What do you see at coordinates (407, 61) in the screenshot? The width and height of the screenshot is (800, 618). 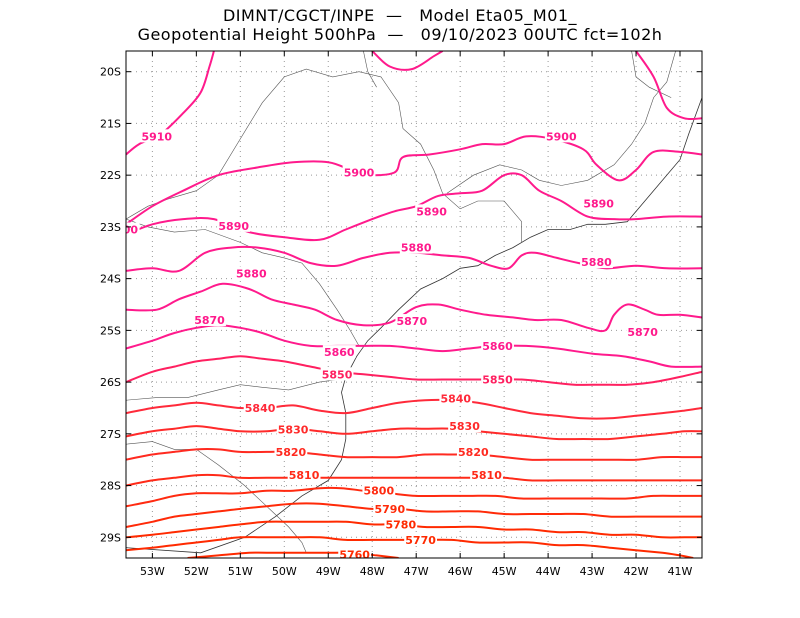 I see `contour-5910b` at bounding box center [407, 61].